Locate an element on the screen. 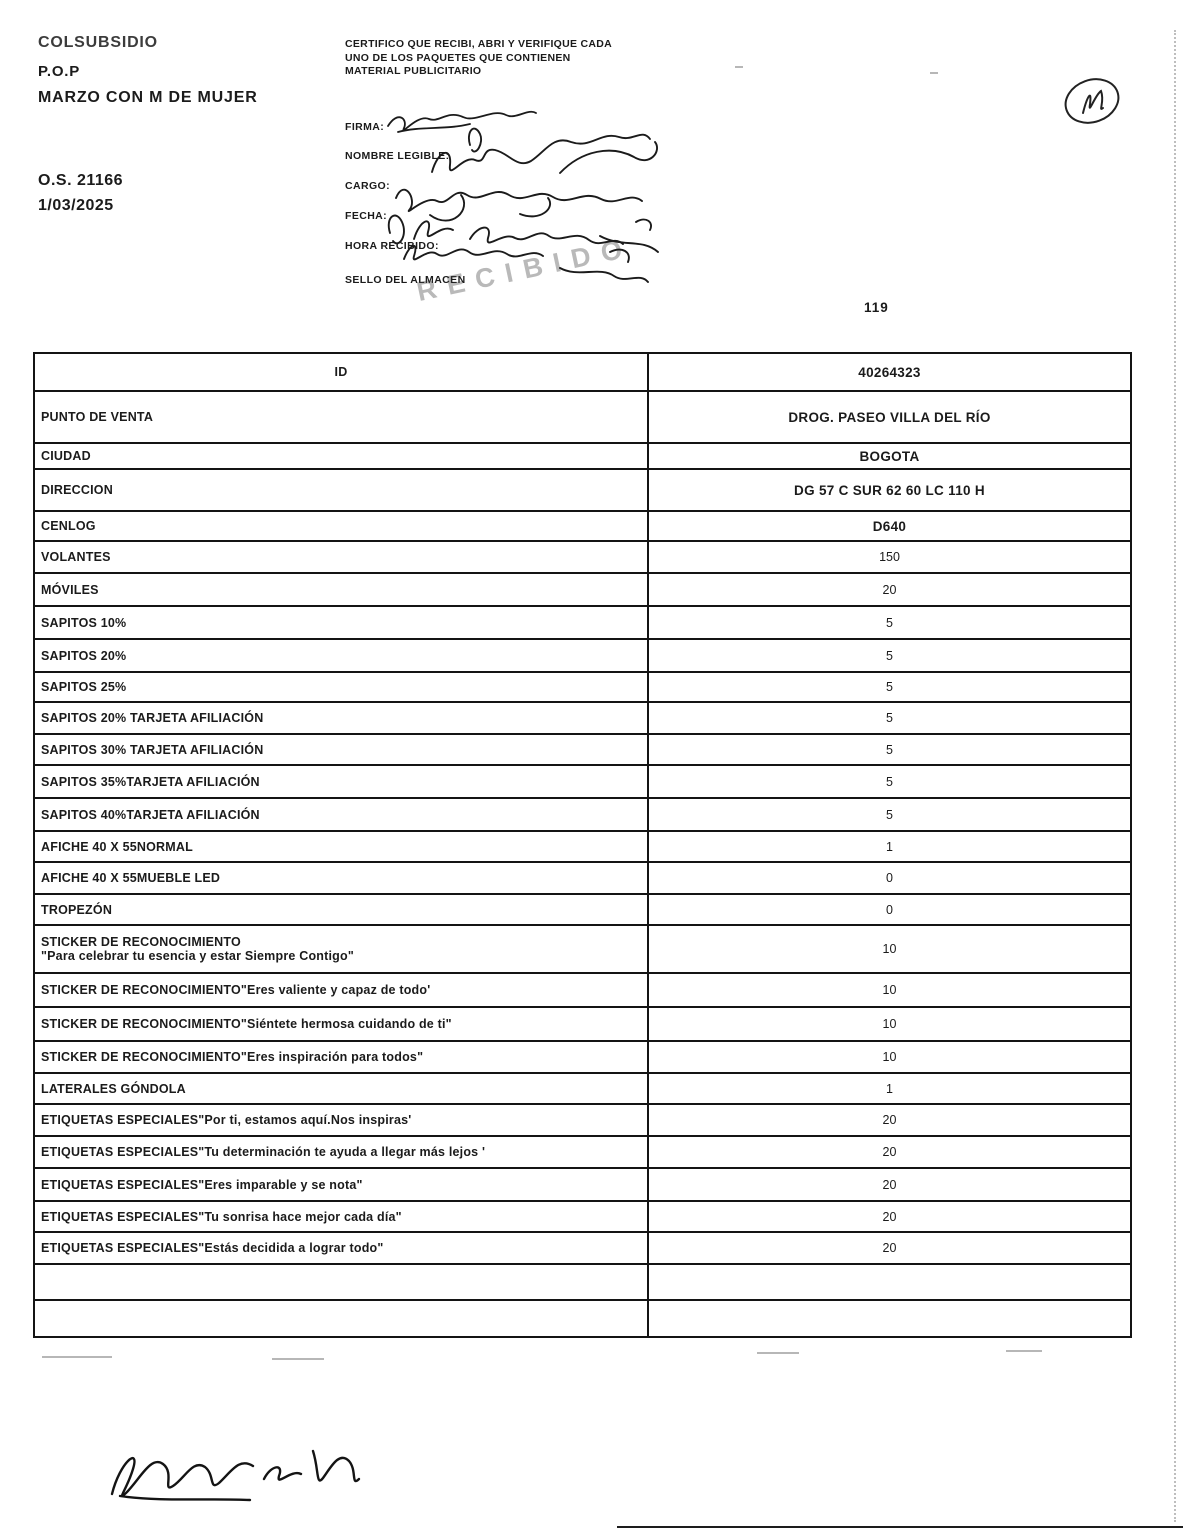  row-label-cell: SAPITOS 40%TARJETA AFILIACIÓN is located at coordinates (341, 814).